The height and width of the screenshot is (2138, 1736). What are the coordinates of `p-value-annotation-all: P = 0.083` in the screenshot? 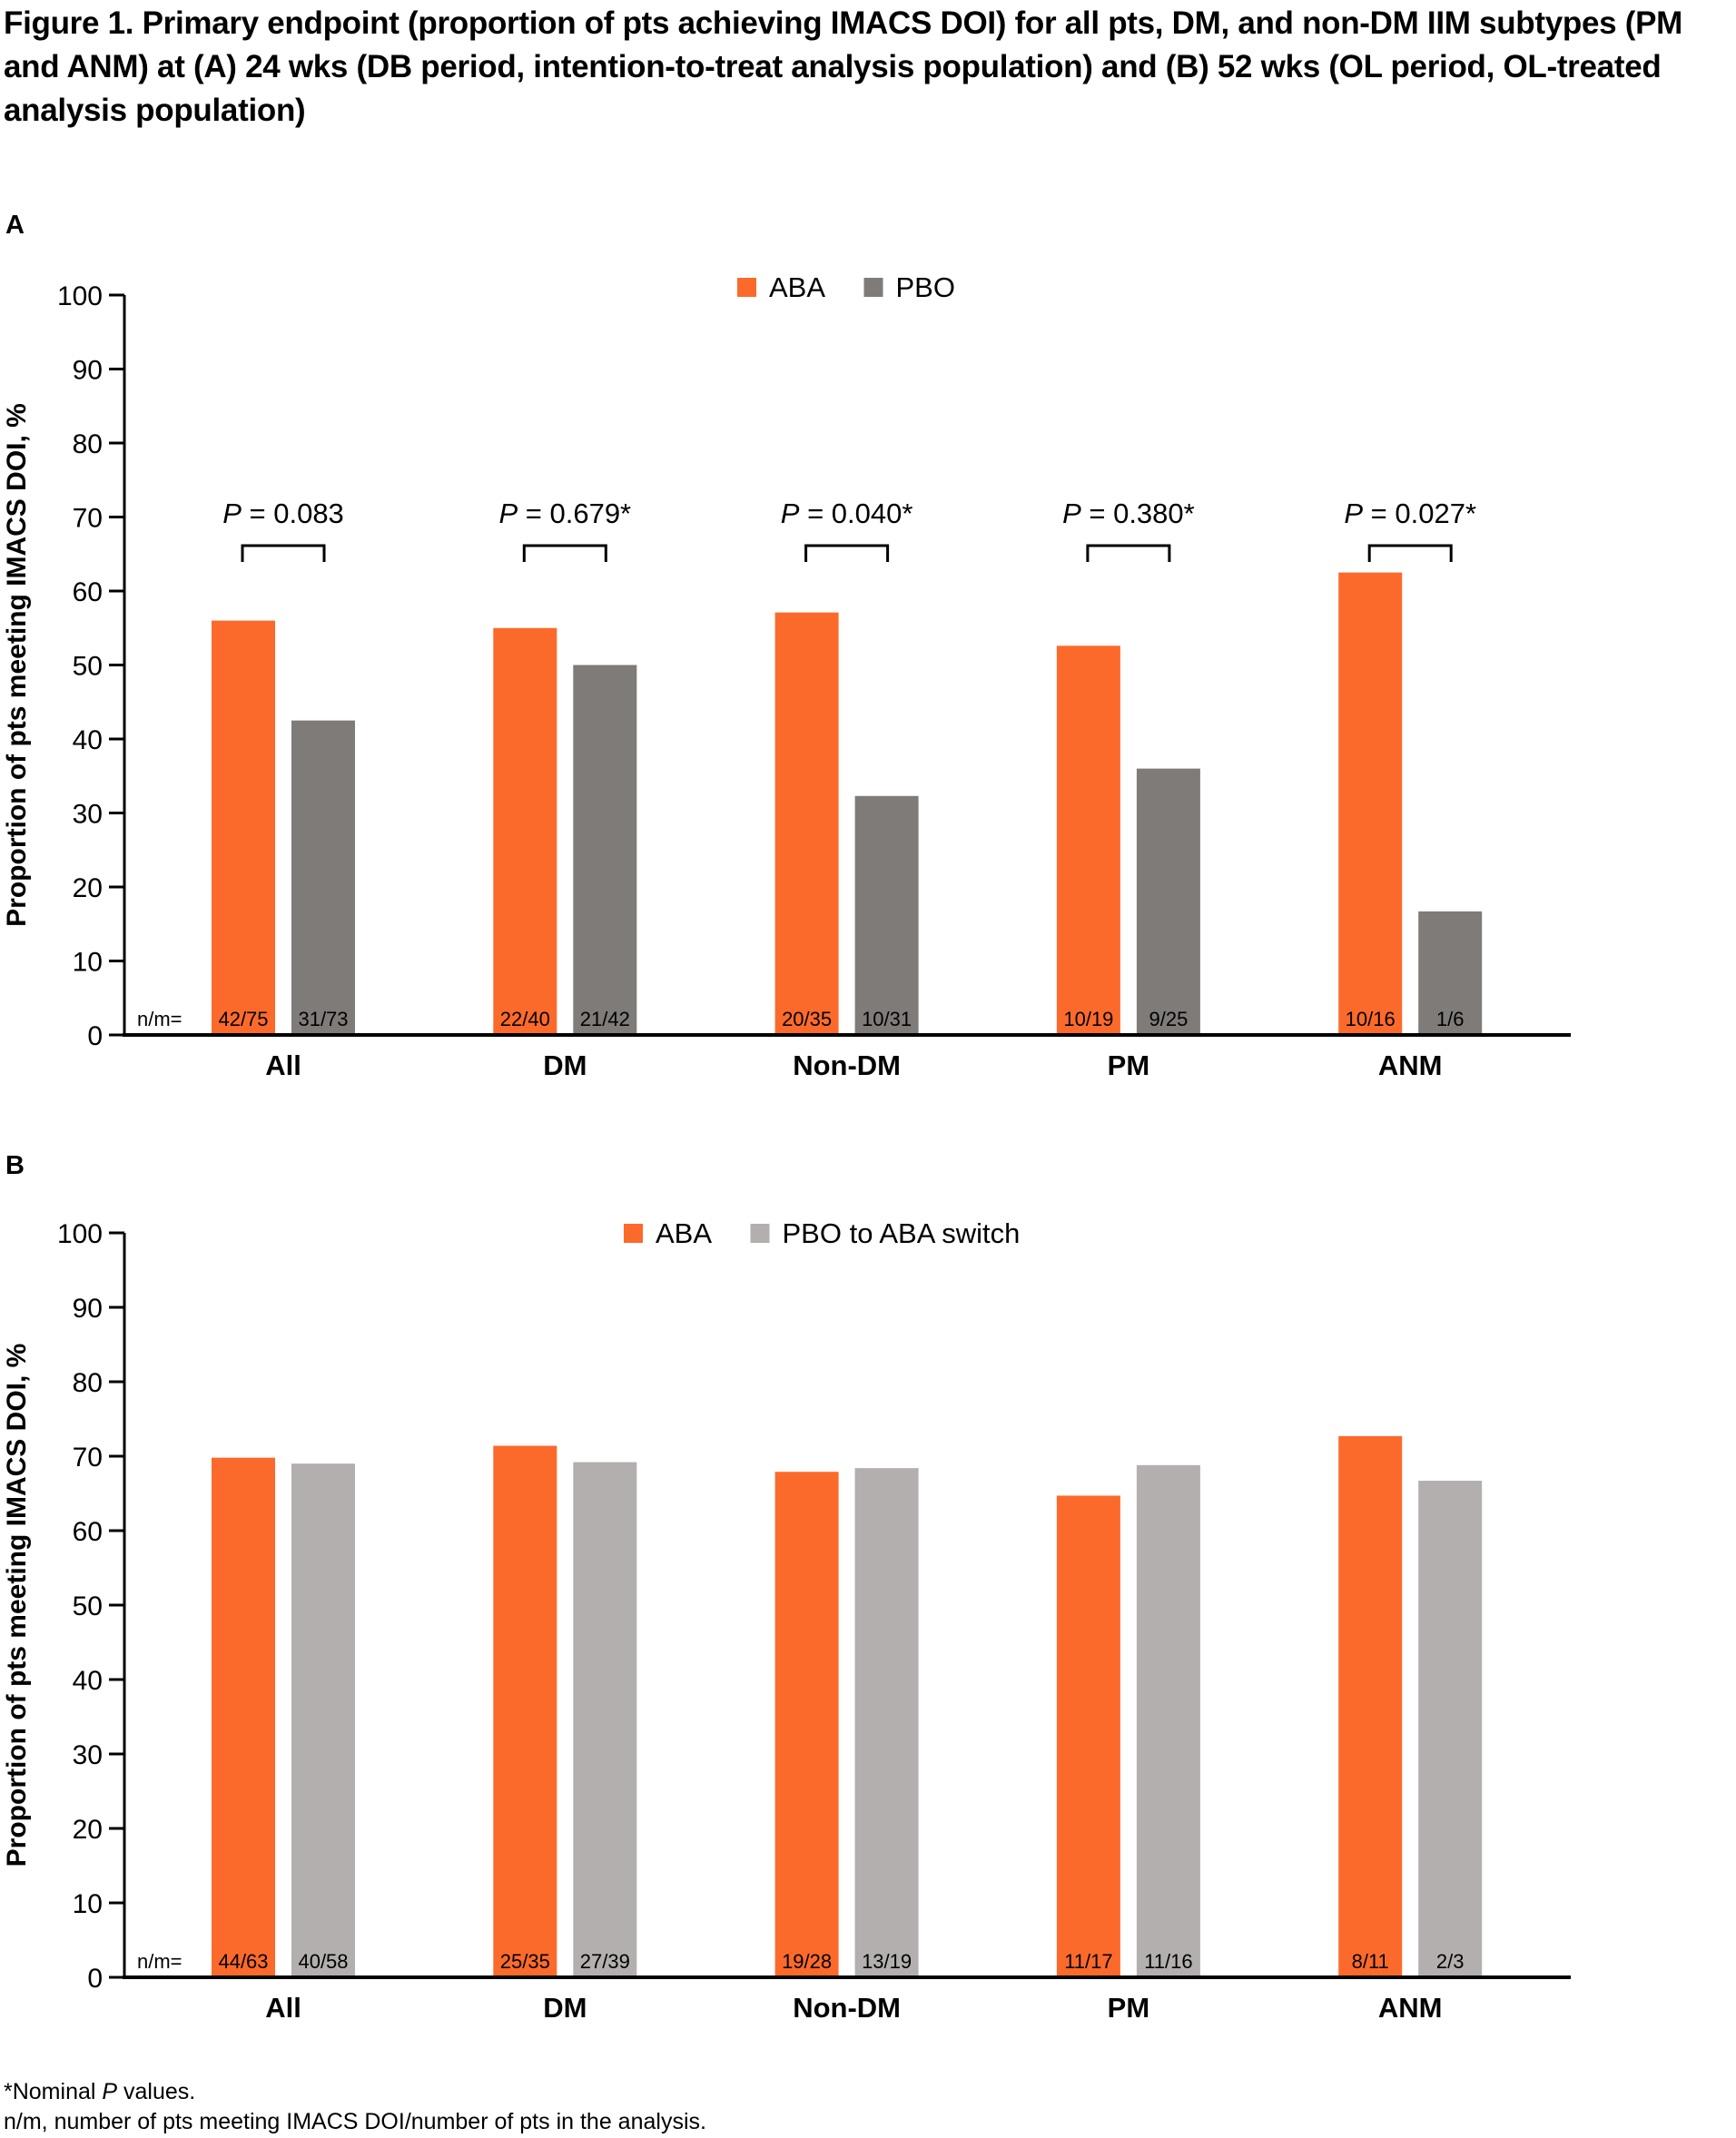 It's located at (283, 530).